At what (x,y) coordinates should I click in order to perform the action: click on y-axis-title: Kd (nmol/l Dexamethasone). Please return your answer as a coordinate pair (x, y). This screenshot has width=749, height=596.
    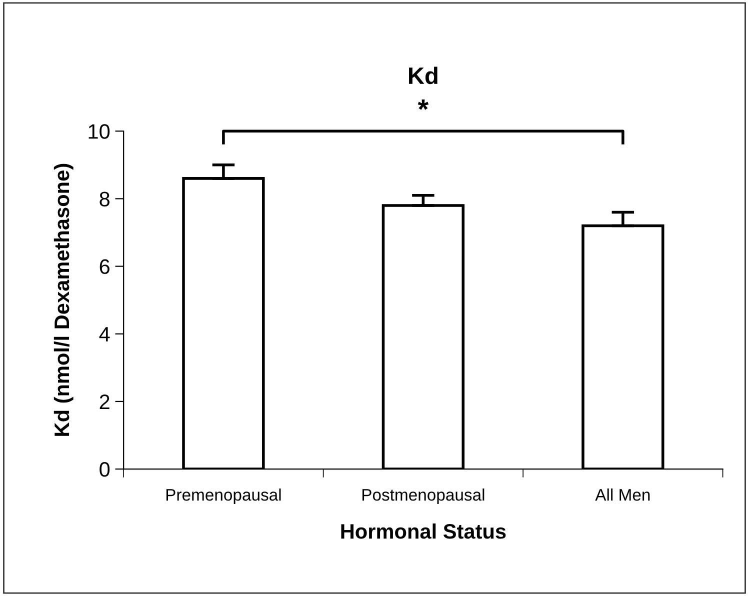
    Looking at the image, I should click on (64, 300).